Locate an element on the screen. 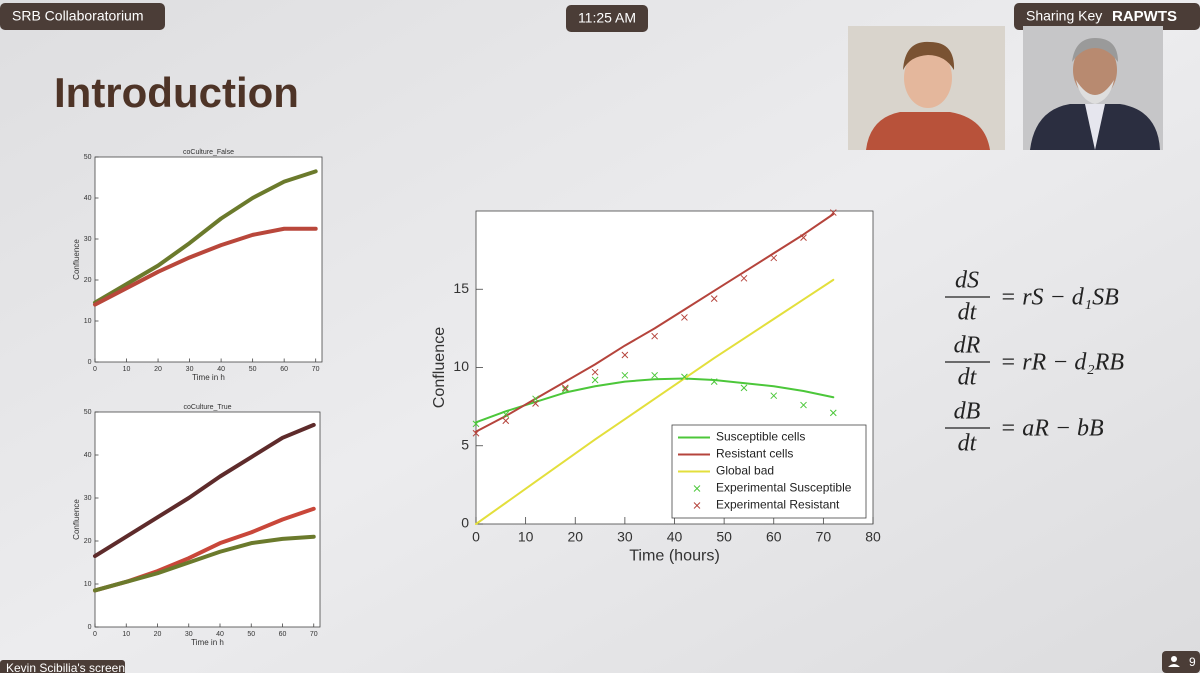 Image resolution: width=1200 pixels, height=673 pixels. chart-title: coCulture_True is located at coordinates (208, 407).